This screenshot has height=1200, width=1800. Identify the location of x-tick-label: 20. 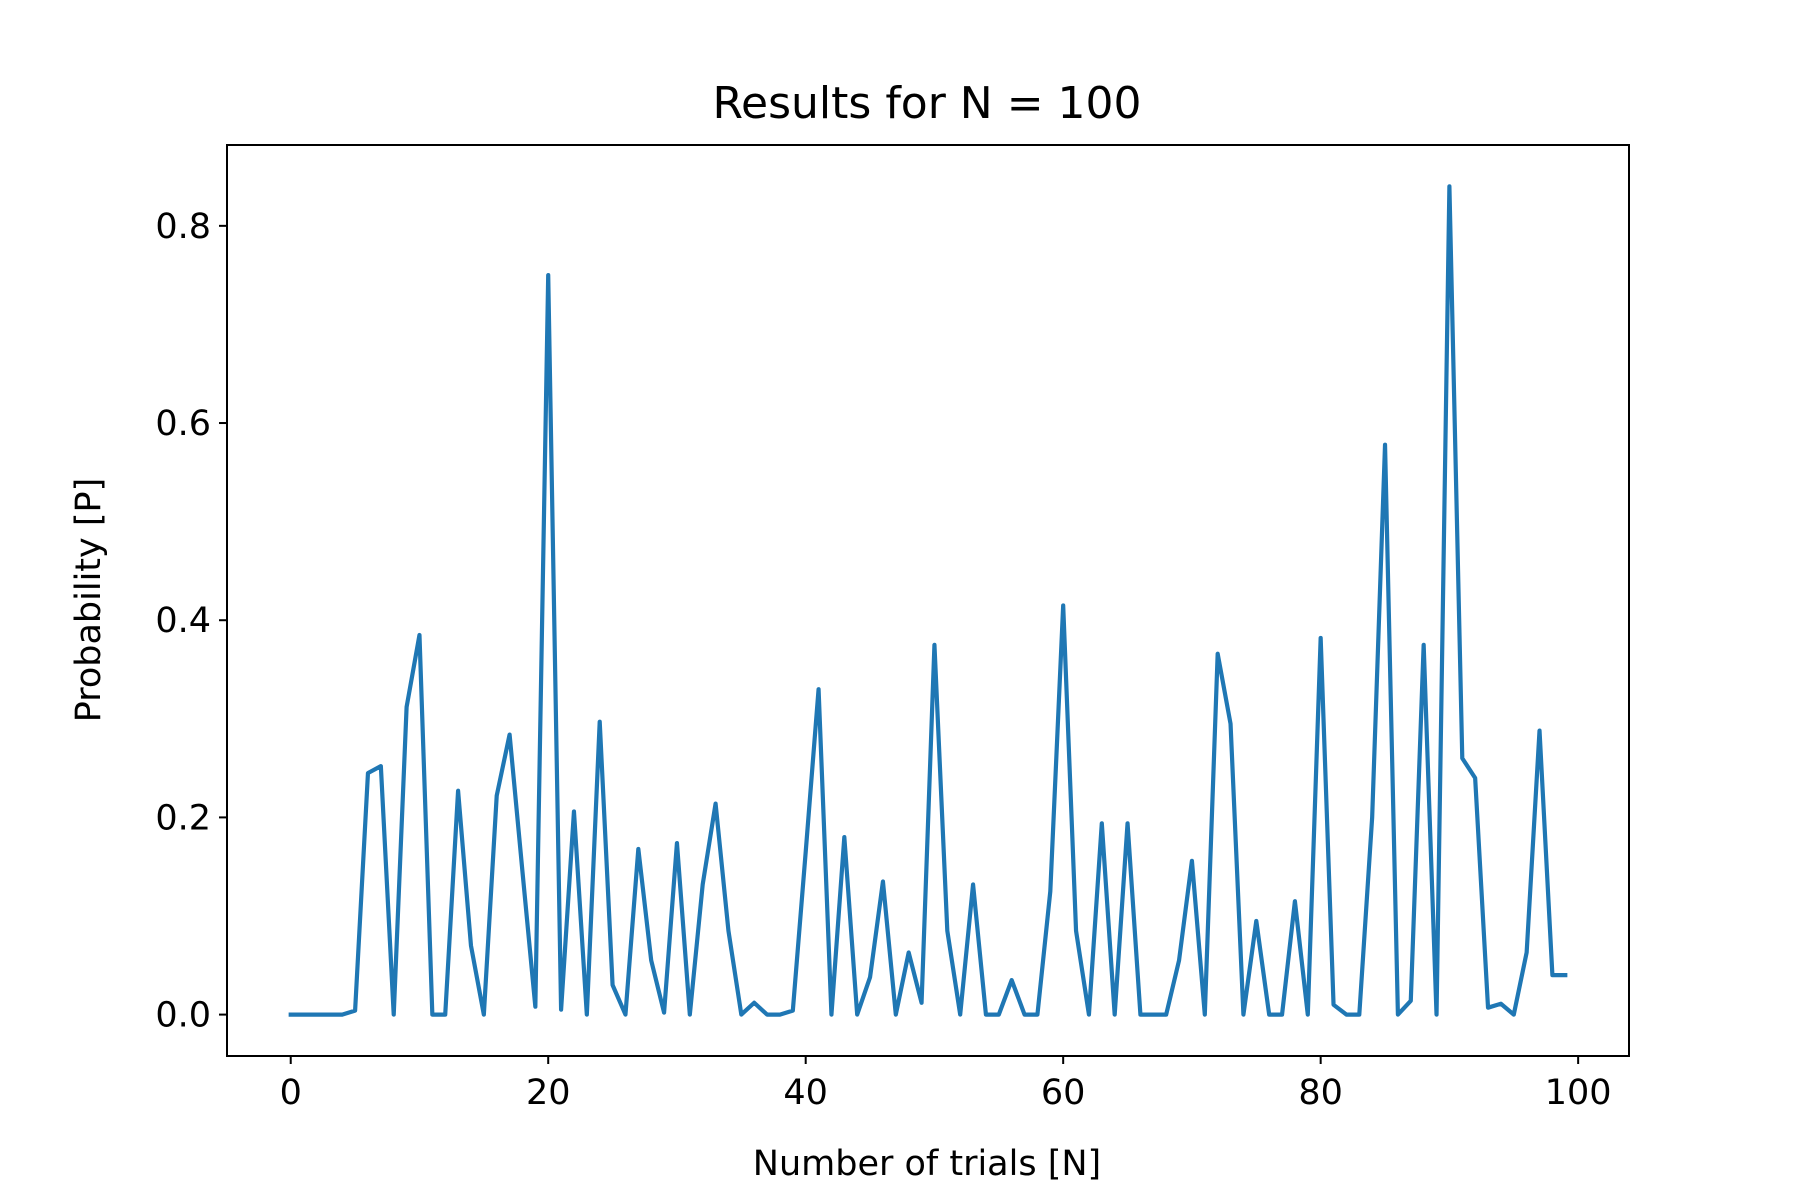
(548, 1093).